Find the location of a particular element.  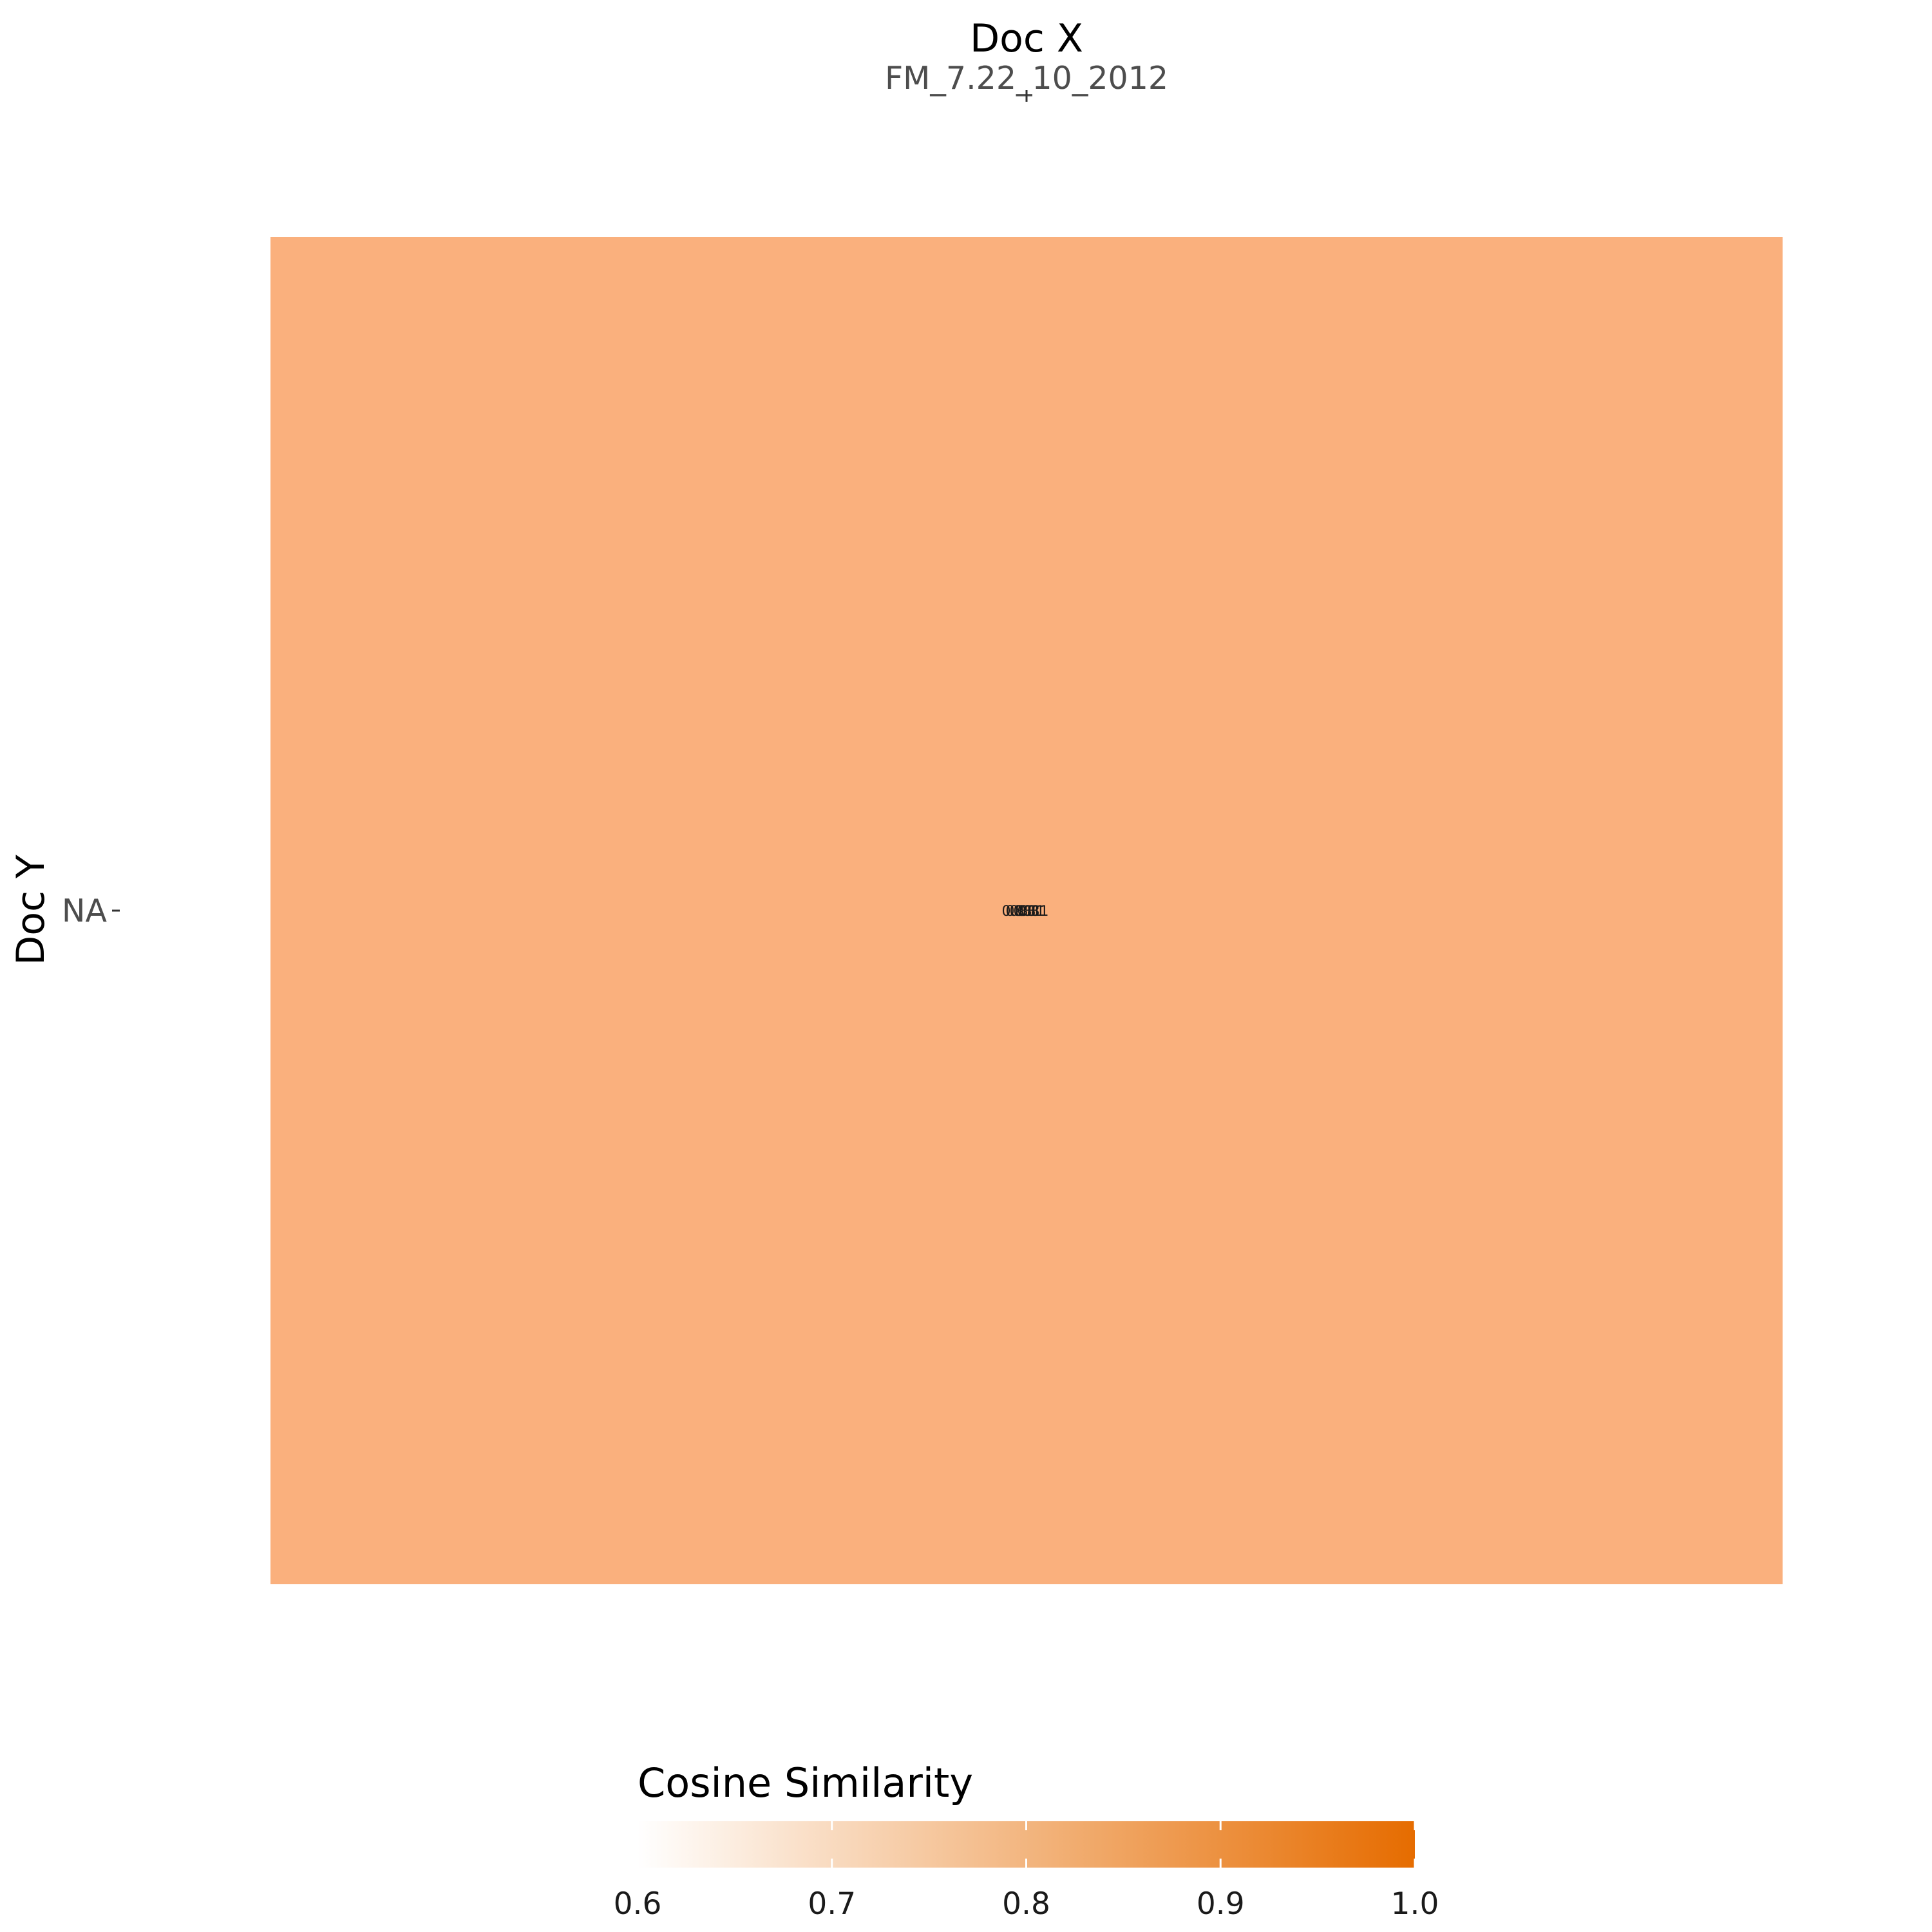

y-axis-ticks: NA is located at coordinates (91, 911).